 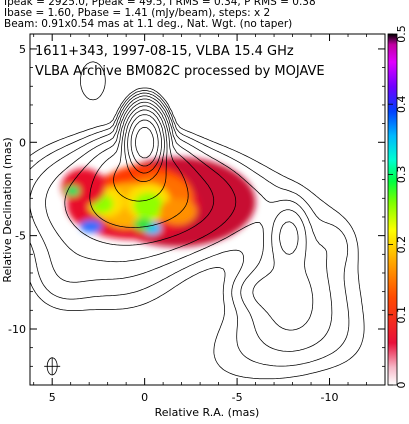 I want to click on colorbar-tick-label: 0.2, so click(x=401, y=245).